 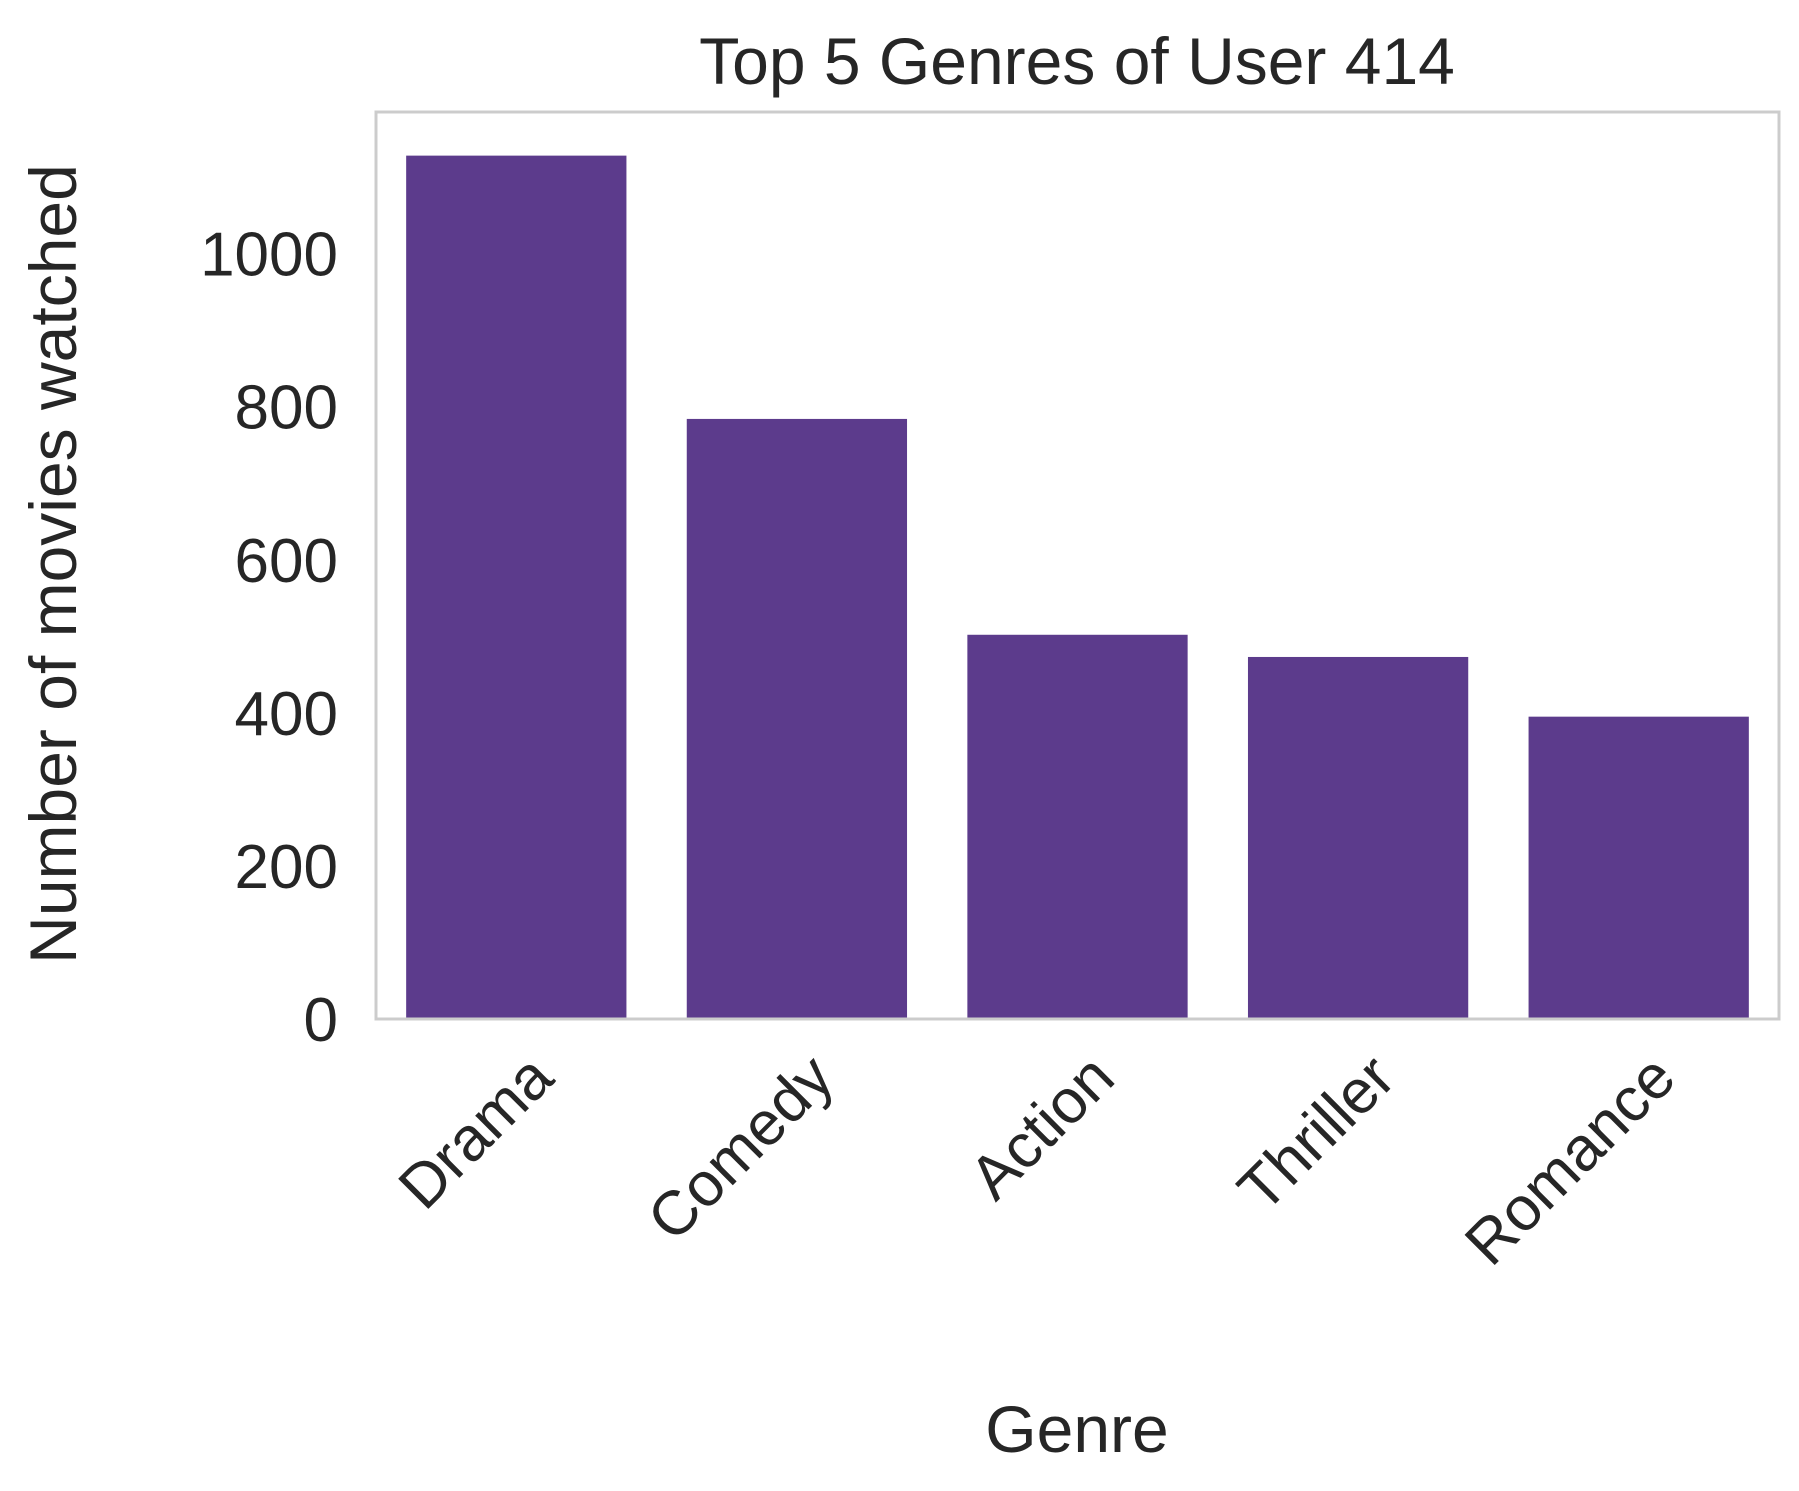 What do you see at coordinates (1316, 1133) in the screenshot?
I see `x-tick-label: Thriller` at bounding box center [1316, 1133].